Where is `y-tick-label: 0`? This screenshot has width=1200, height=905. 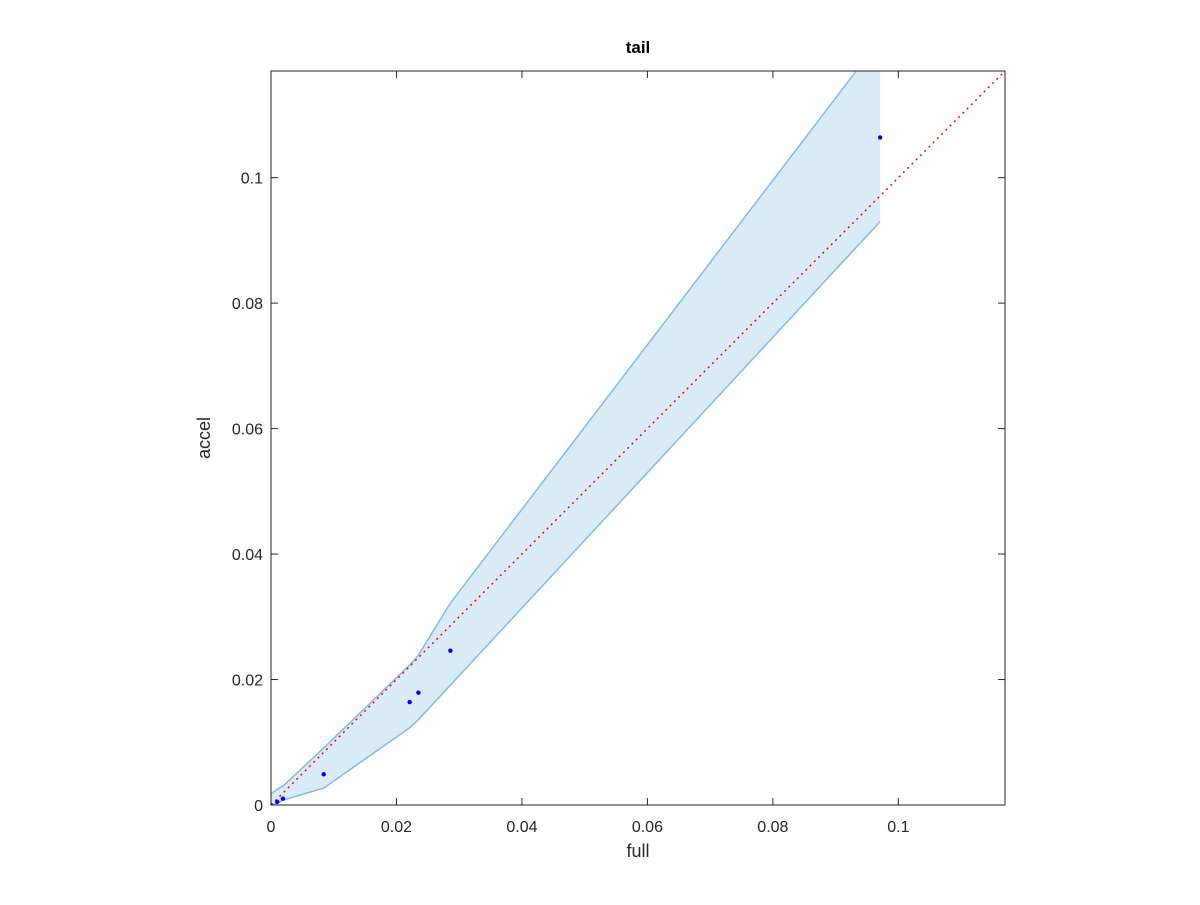 y-tick-label: 0 is located at coordinates (258, 806).